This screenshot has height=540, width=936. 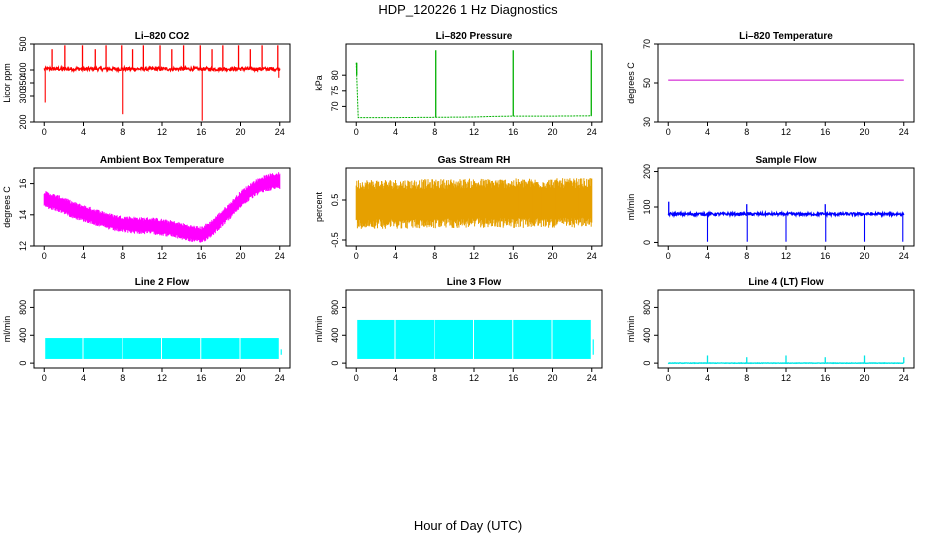 What do you see at coordinates (468, 9) in the screenshot?
I see `page-title: HDP_120226 1 Hz Diagnostics` at bounding box center [468, 9].